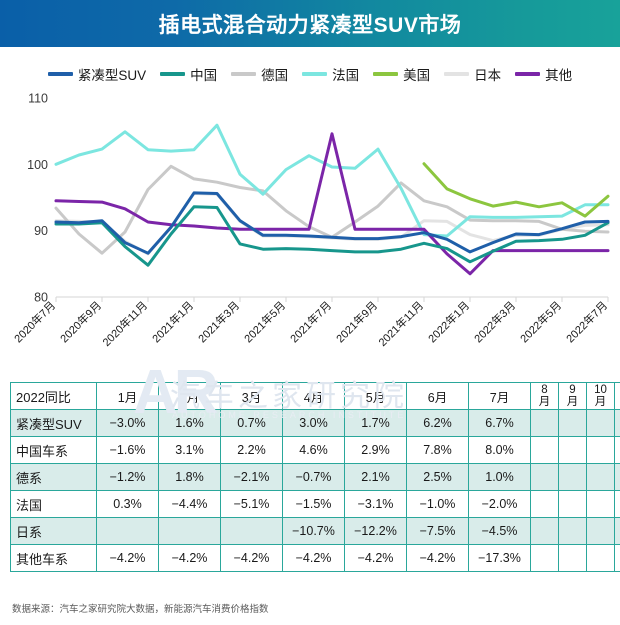  What do you see at coordinates (34, 321) in the screenshot?
I see `x-axis-tick-label: 2020年7月` at bounding box center [34, 321].